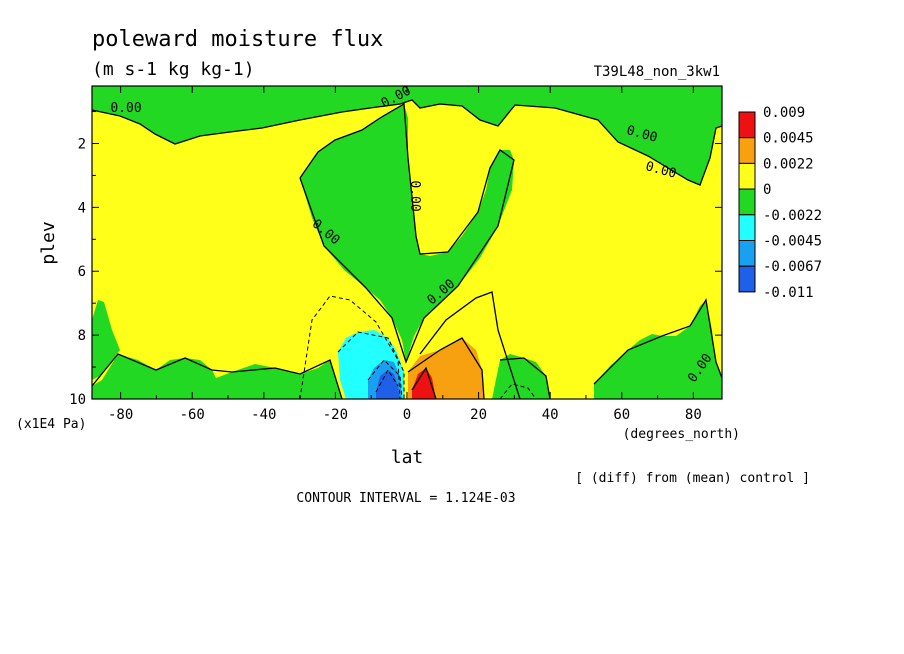 Image resolution: width=904 pixels, height=654 pixels. I want to click on region-negative-upper-band, so click(407, 135).